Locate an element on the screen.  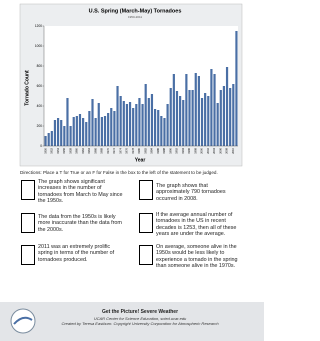
x-tick-label: 1990 is located at coordinates (170, 150).